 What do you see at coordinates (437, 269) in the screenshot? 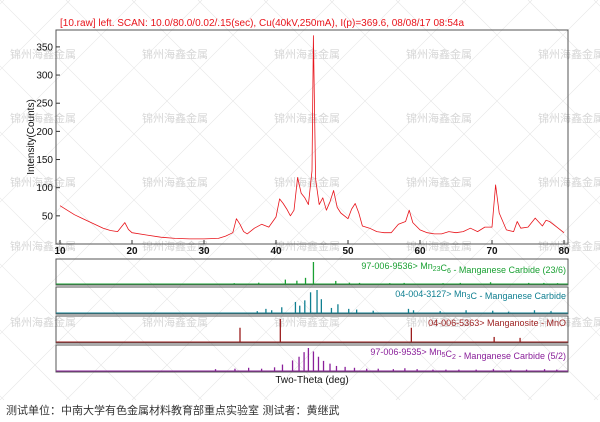
I see `formula-subscript: 23` at bounding box center [437, 269].